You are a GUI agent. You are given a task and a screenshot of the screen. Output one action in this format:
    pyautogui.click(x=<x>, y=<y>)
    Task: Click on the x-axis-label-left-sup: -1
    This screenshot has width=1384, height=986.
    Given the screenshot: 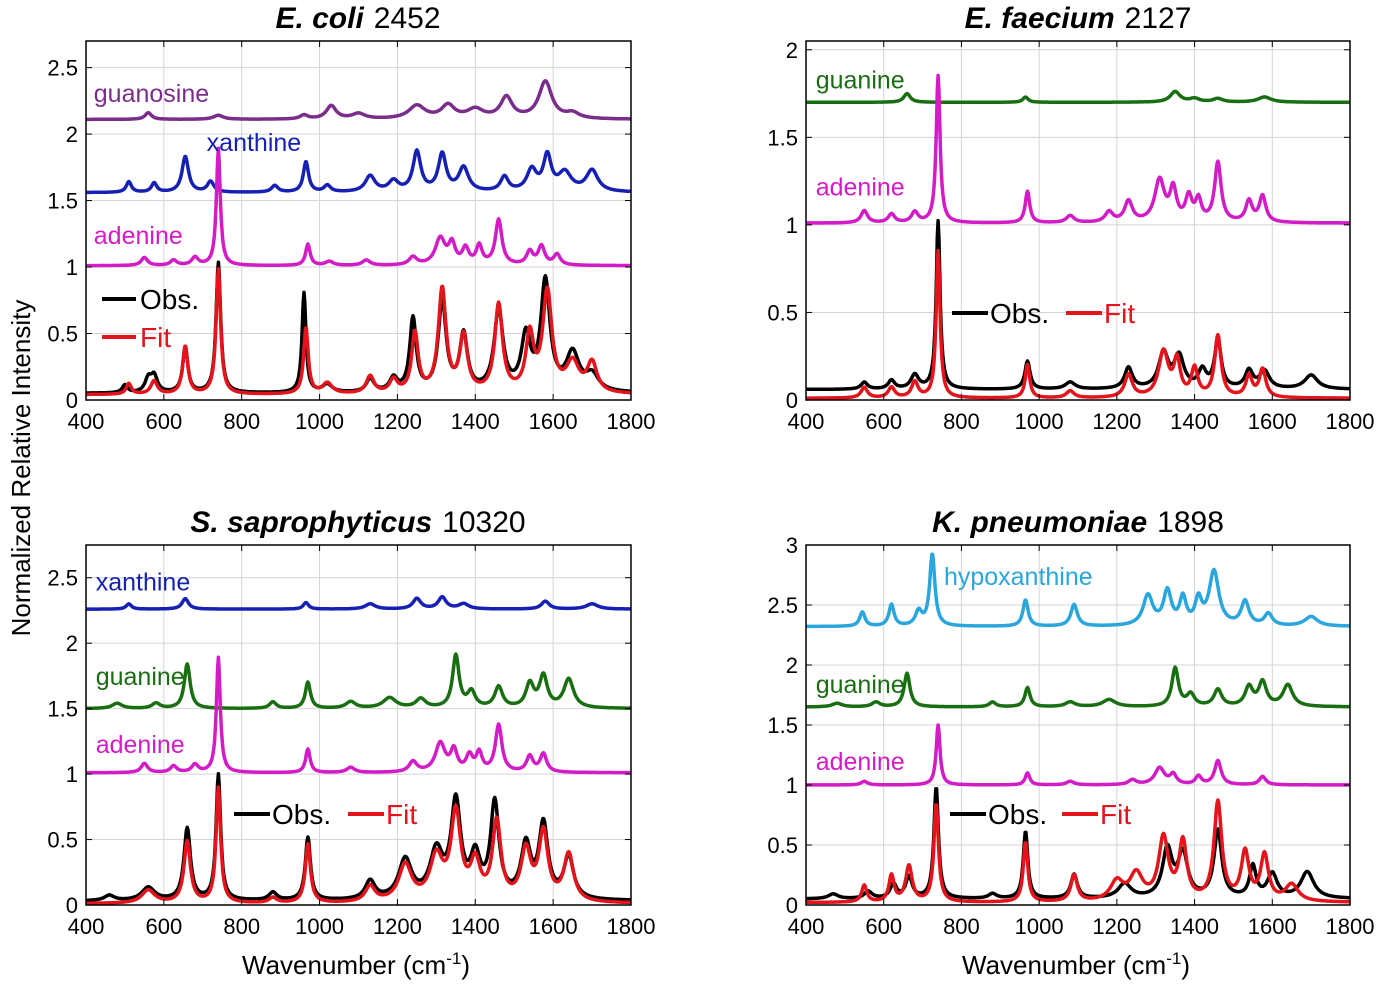 What is the action you would take?
    pyautogui.click(x=453, y=958)
    